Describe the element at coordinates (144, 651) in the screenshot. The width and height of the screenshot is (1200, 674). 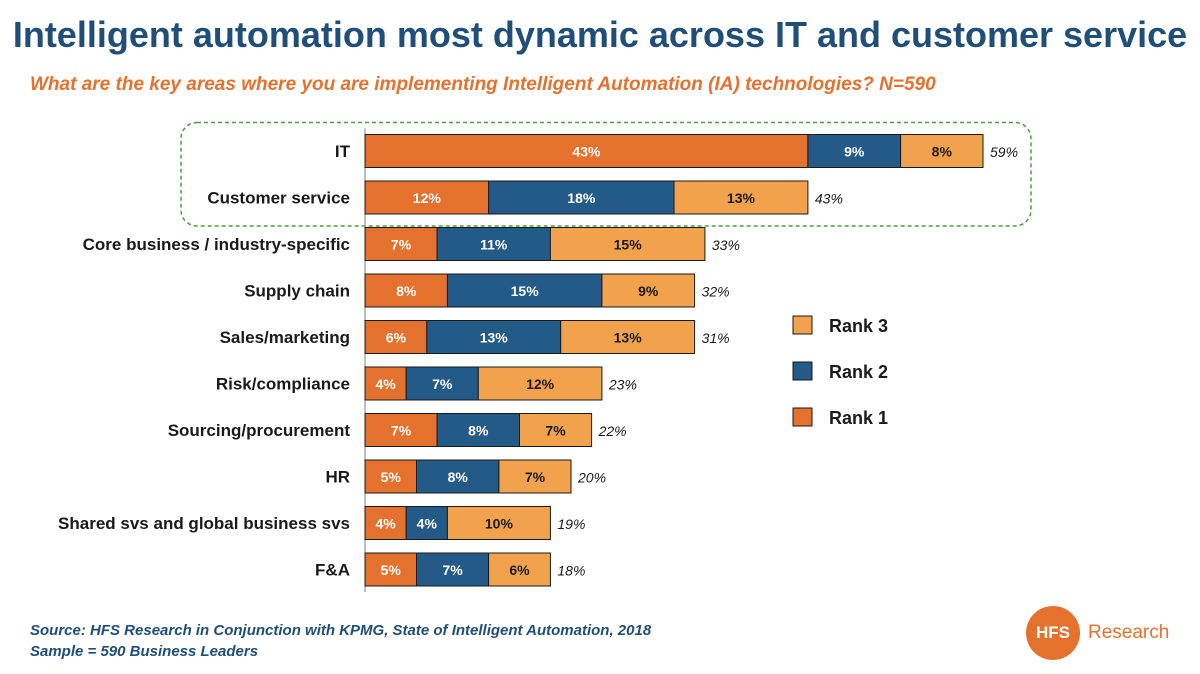
I see `sample-line: Sample = 590 Business Leaders` at that location.